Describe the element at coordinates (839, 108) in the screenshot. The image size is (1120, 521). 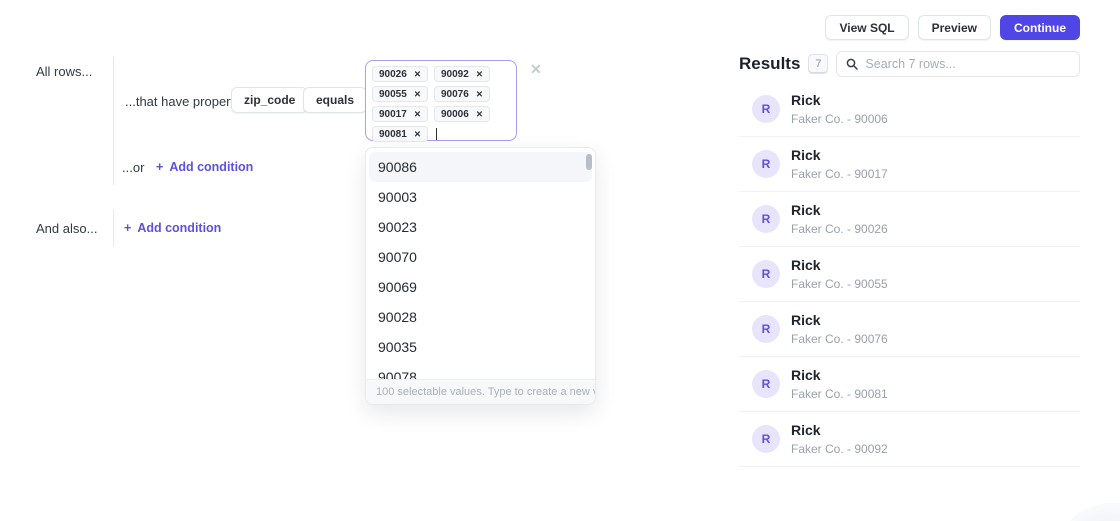
I see `result-row-text: Rick Faker Co. - 90006` at that location.